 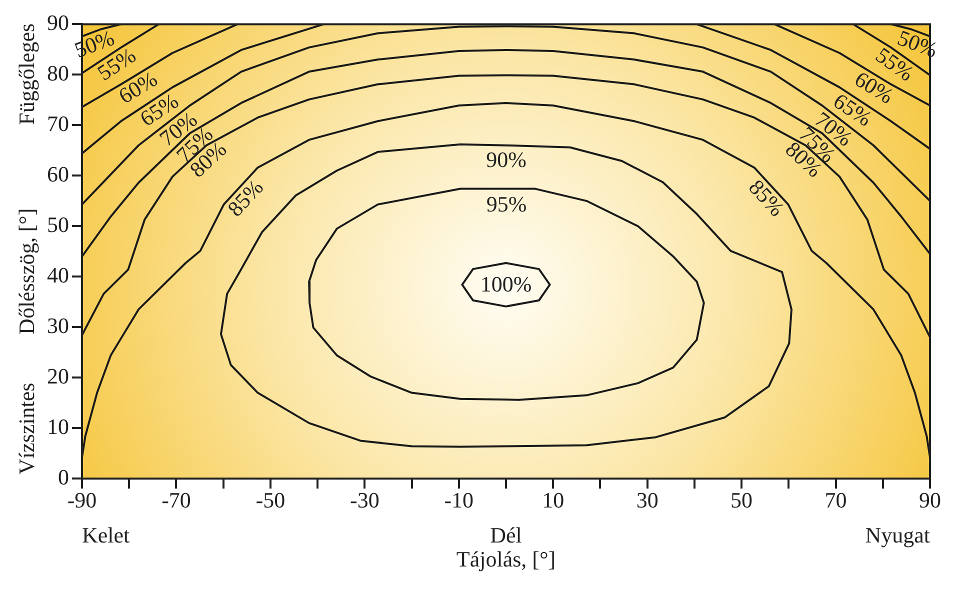 I want to click on y-tick-label: 80, so click(x=58, y=73).